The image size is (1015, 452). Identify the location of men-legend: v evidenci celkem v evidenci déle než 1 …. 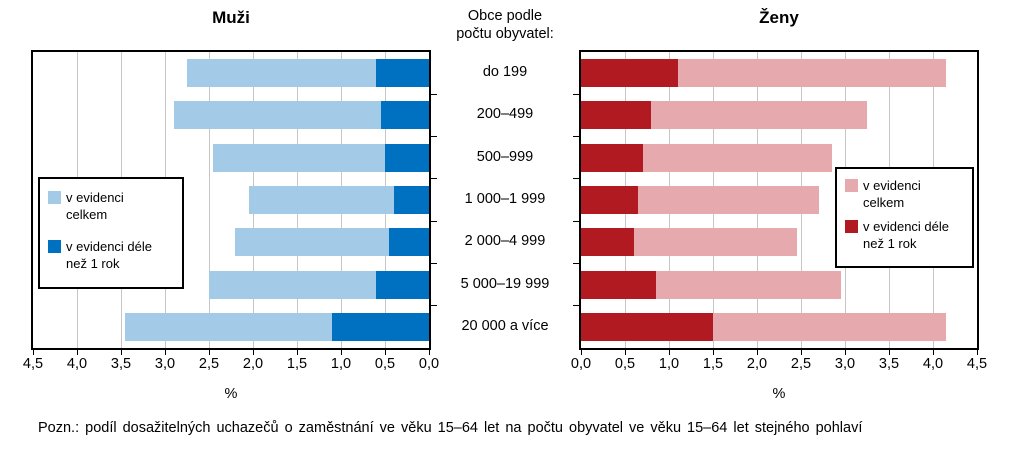
(111, 233).